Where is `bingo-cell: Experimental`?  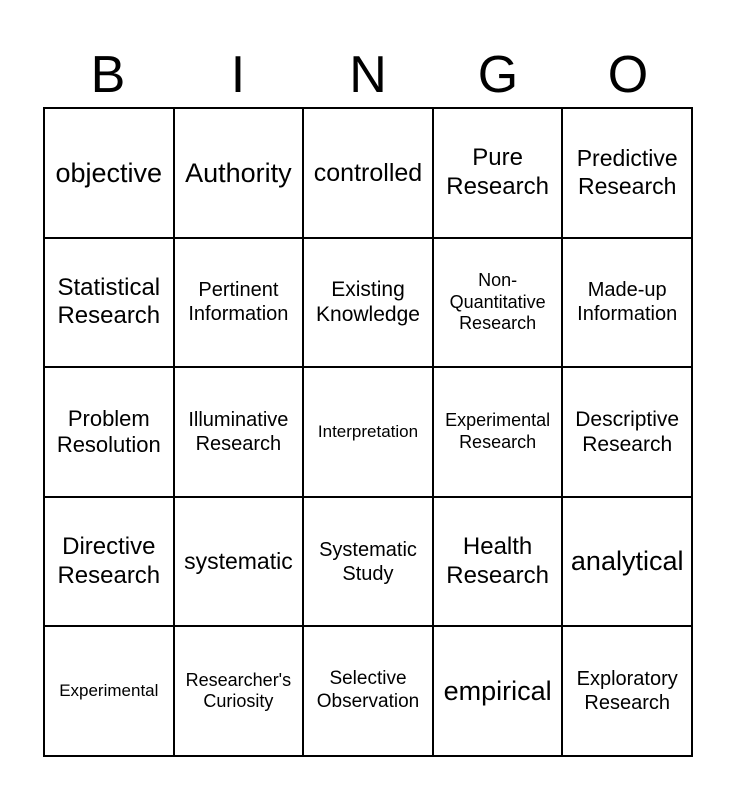
bingo-cell: Experimental is located at coordinates (109, 691).